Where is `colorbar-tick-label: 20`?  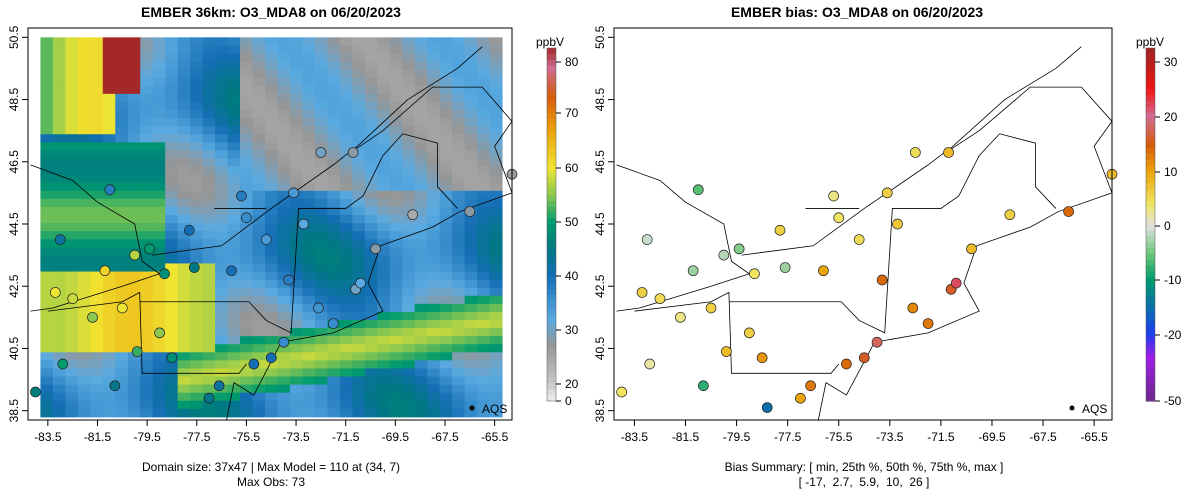 colorbar-tick-label: 20 is located at coordinates (572, 384).